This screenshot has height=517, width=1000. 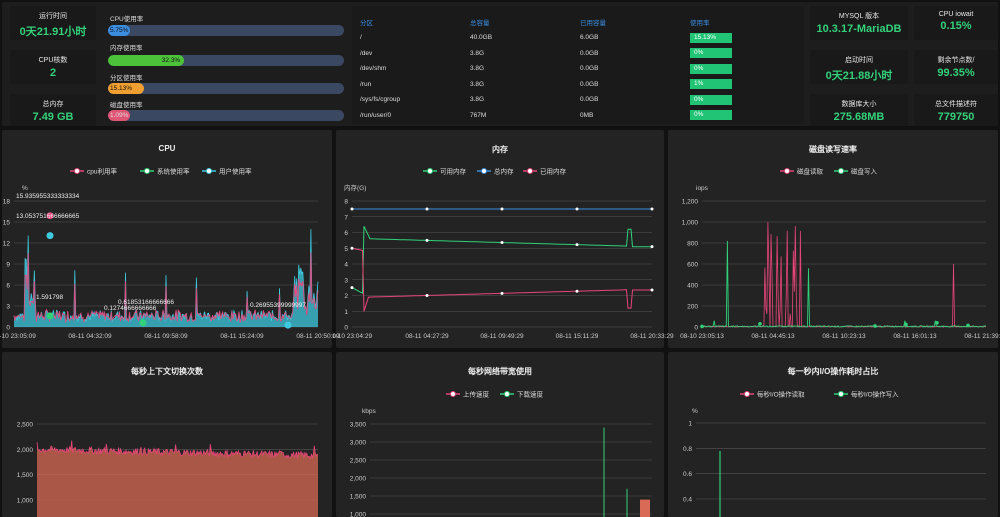 What do you see at coordinates (126, 48) in the screenshot?
I see `mem-usage-label: 内存使用率` at bounding box center [126, 48].